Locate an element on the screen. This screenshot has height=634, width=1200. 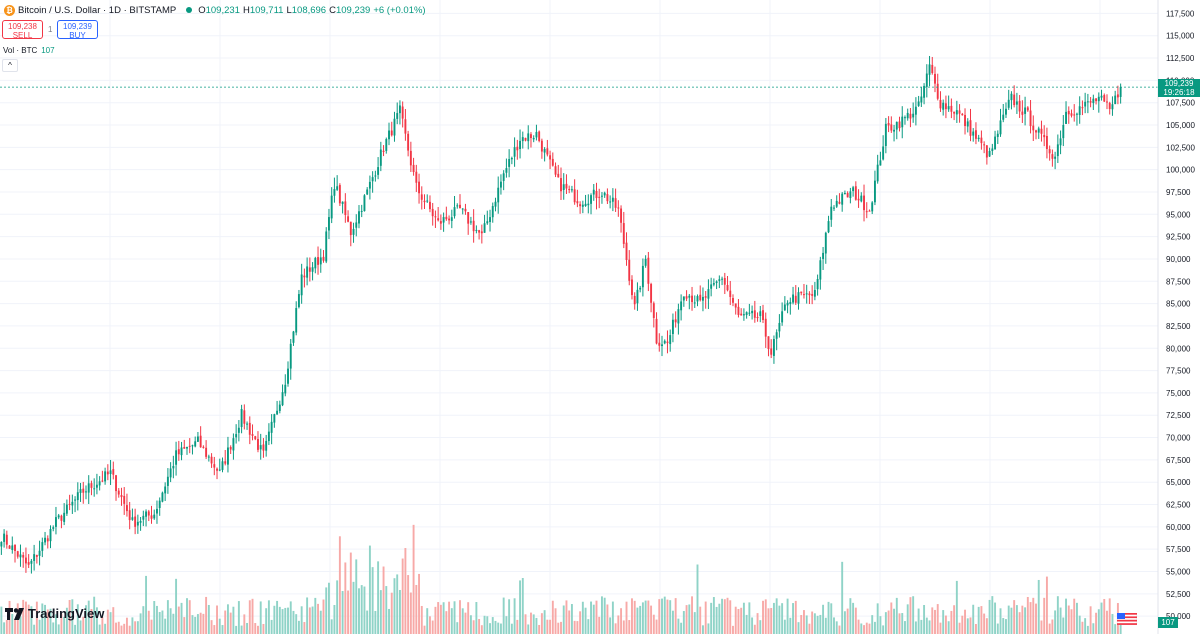
symbol-title: Bitcoin / U.S. Dollar · 1D · BITSTAMP is located at coordinates (97, 10).